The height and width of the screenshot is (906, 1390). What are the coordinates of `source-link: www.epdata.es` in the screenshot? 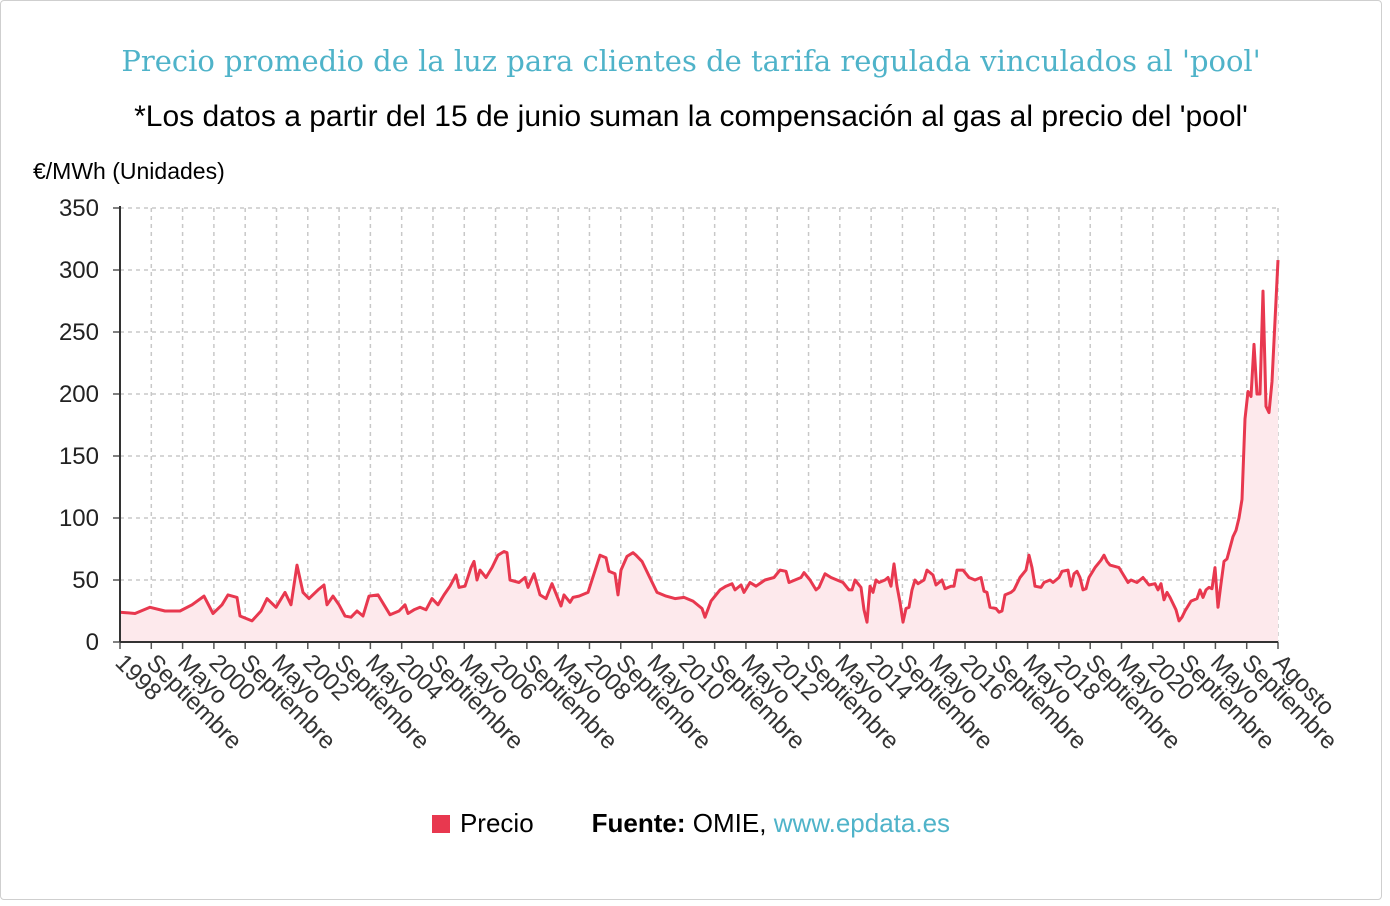 It's located at (862, 823).